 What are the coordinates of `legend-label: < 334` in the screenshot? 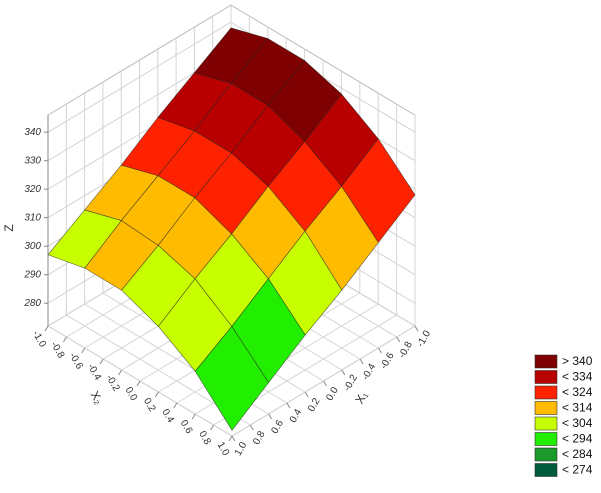 It's located at (577, 377).